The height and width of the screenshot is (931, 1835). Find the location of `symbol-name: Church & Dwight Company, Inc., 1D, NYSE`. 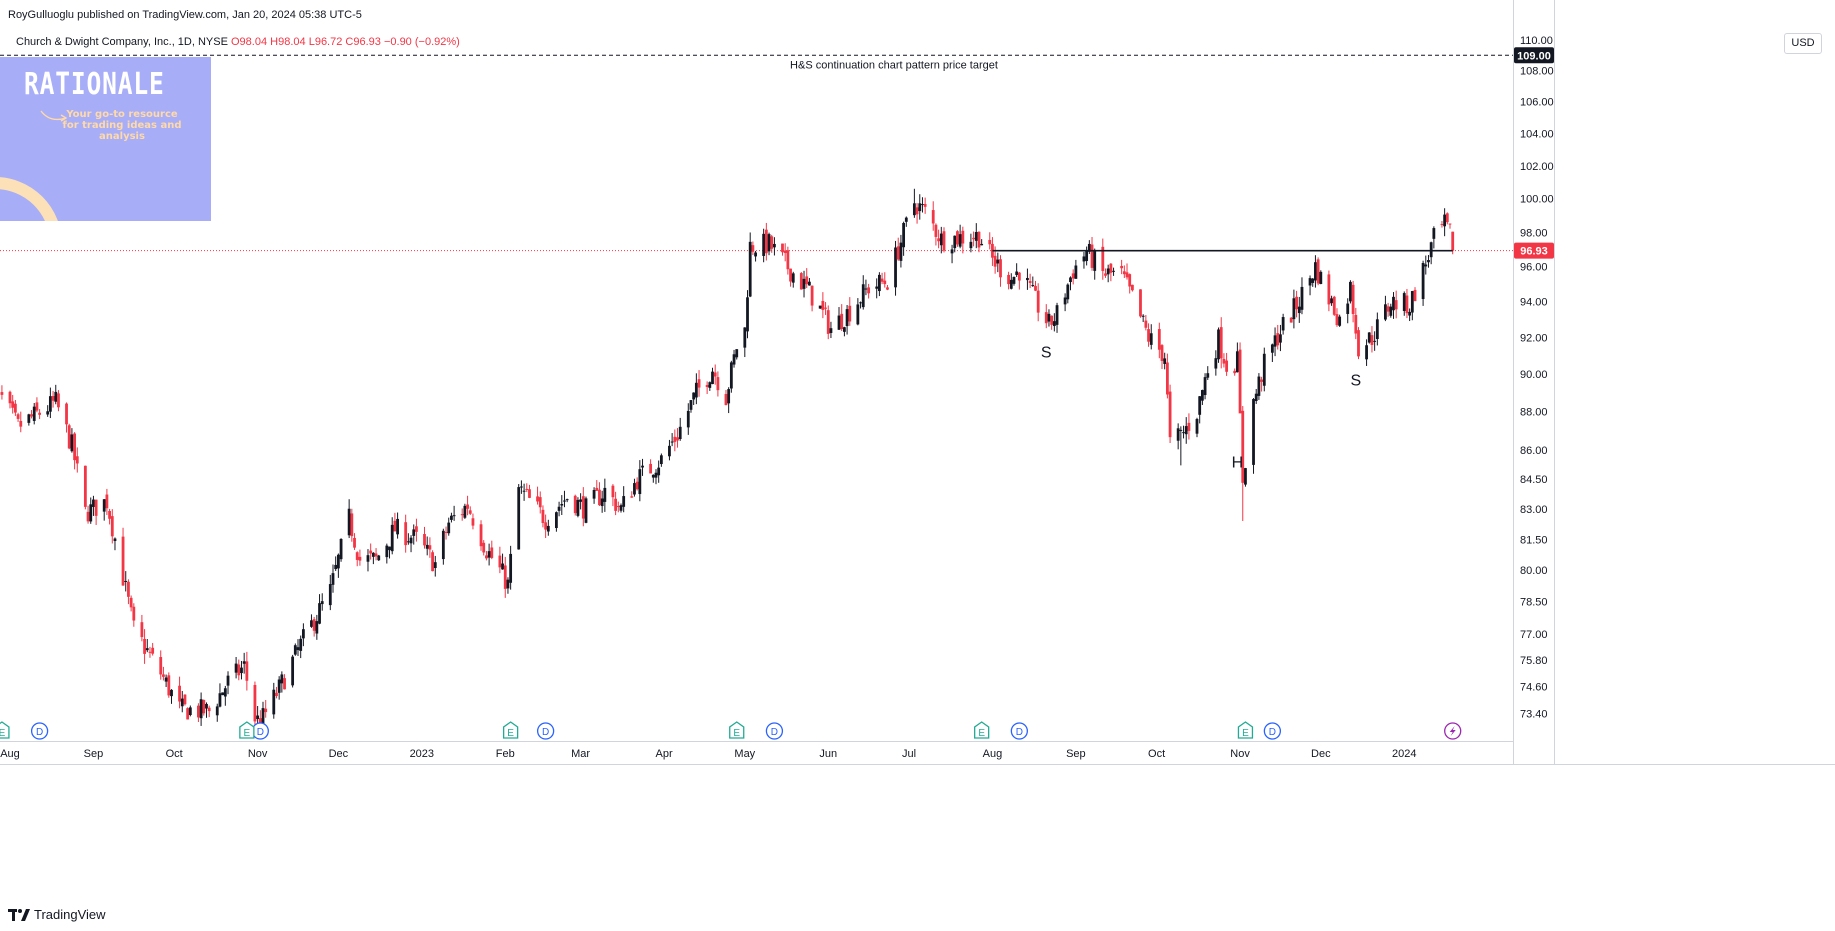

symbol-name: Church & Dwight Company, Inc., 1D, NYSE is located at coordinates (122, 42).